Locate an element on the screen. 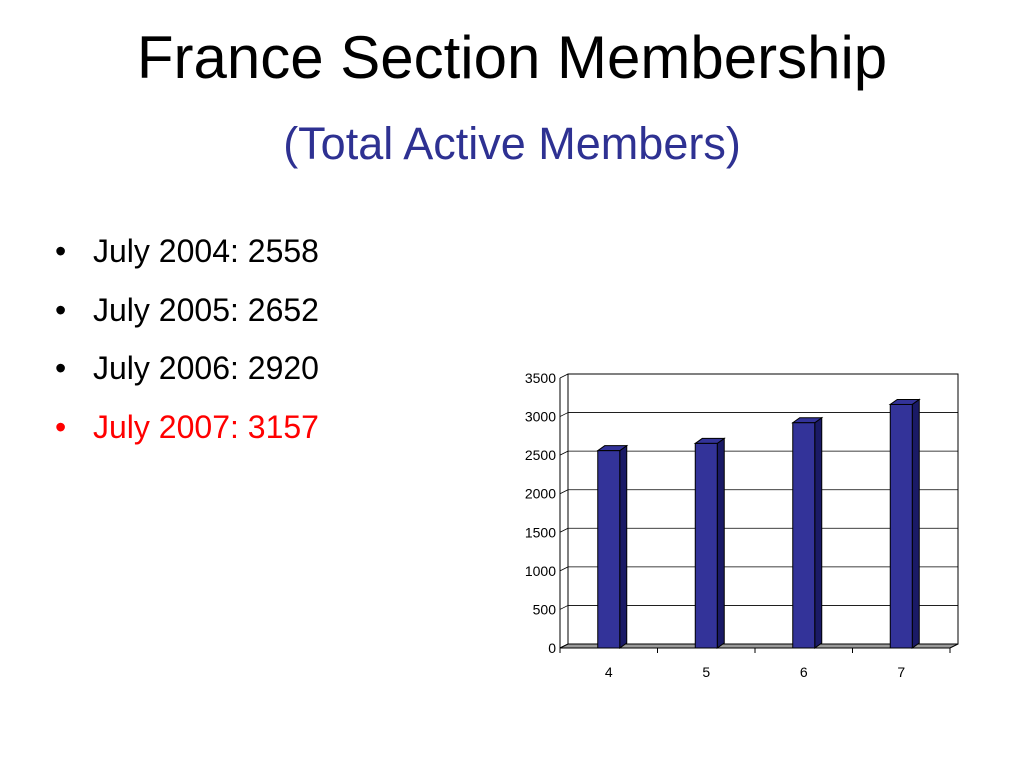 Image resolution: width=1024 pixels, height=768 pixels. x-tick-label: 5 is located at coordinates (706, 672).